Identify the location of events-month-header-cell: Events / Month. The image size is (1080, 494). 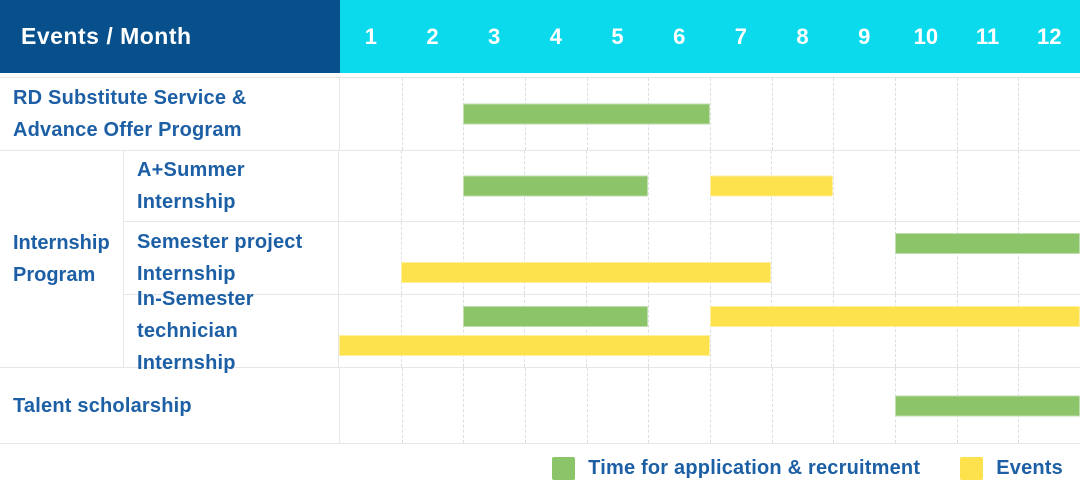
(170, 36).